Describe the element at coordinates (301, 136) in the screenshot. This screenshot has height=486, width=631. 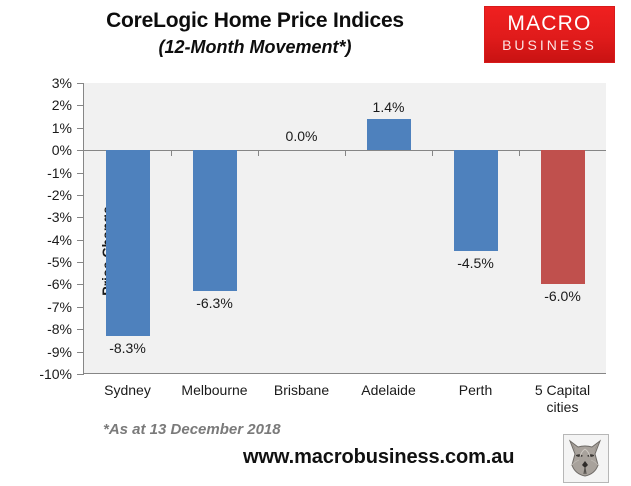
I see `bar-value-label: 0.0%` at that location.